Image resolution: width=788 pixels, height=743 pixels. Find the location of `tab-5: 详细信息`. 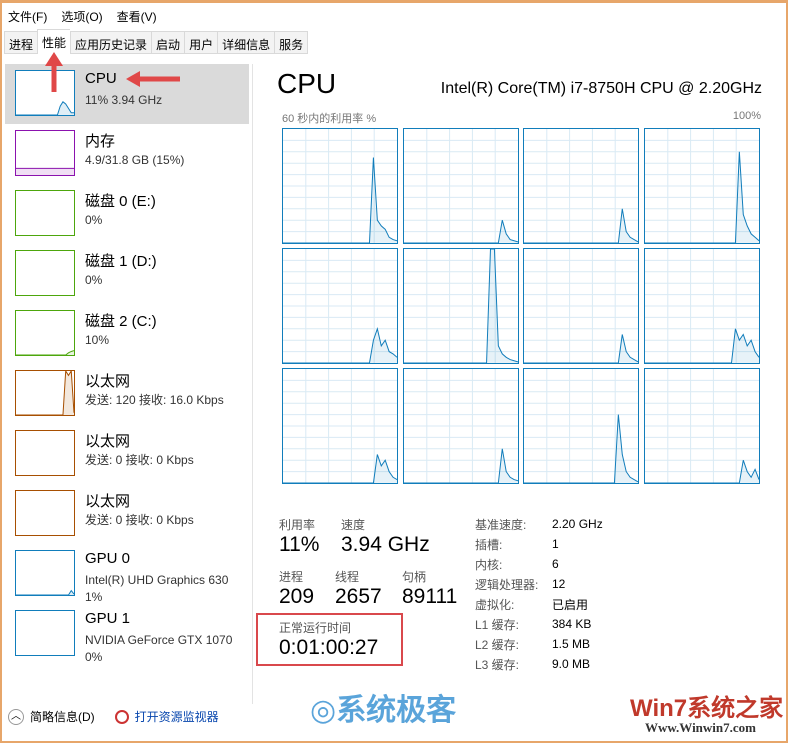

tab-5: 详细信息 is located at coordinates (246, 42).